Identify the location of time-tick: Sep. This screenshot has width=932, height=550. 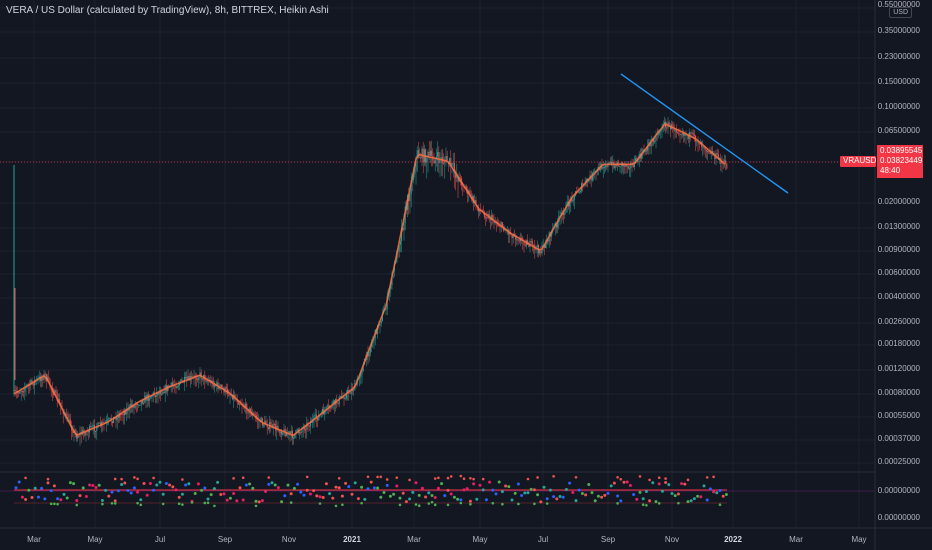
(608, 539).